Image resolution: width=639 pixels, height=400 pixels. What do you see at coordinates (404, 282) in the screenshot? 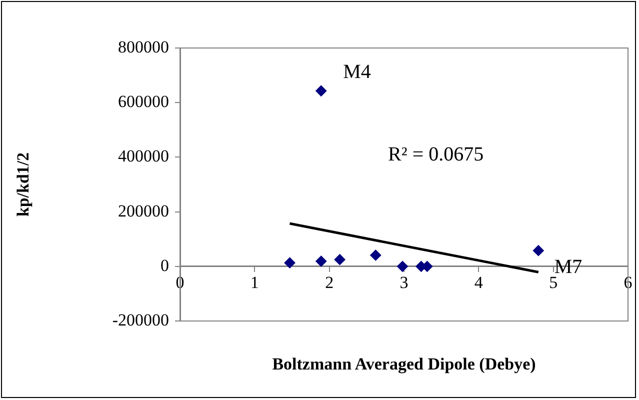
I see `x-tick-label: 3` at bounding box center [404, 282].